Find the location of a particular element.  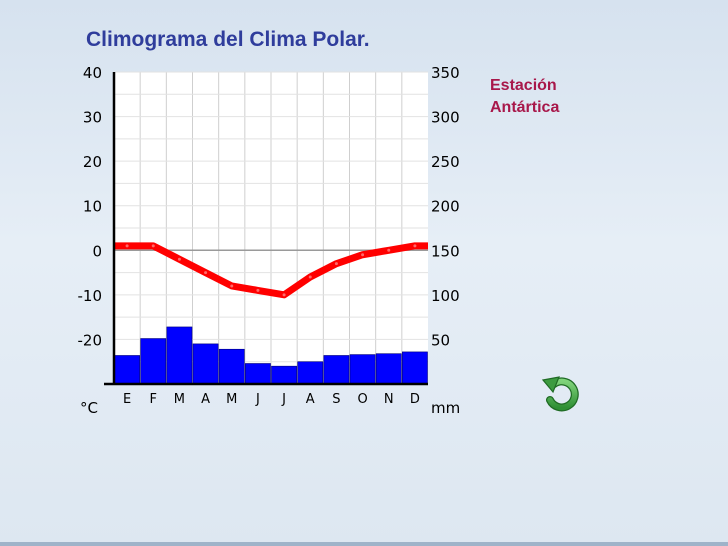

replay-button is located at coordinates (562, 394).